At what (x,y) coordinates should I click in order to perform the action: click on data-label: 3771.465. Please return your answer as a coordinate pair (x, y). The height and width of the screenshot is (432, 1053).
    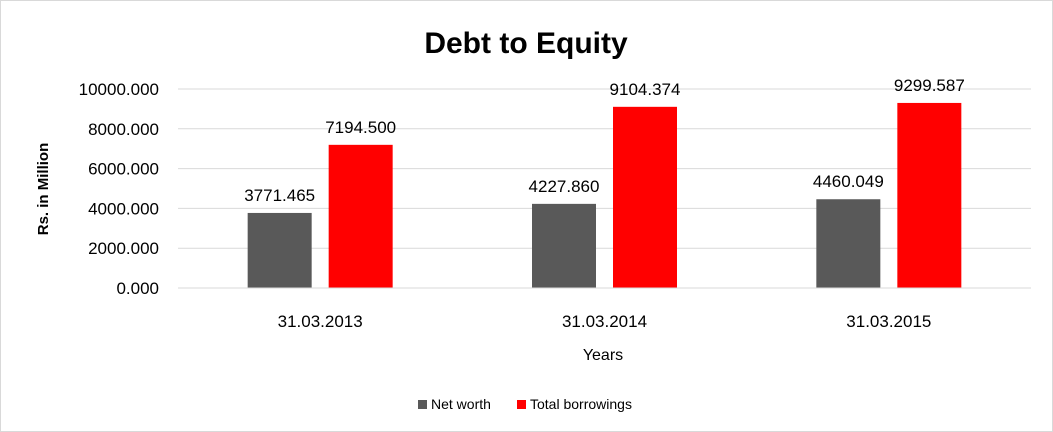
    Looking at the image, I should click on (279, 195).